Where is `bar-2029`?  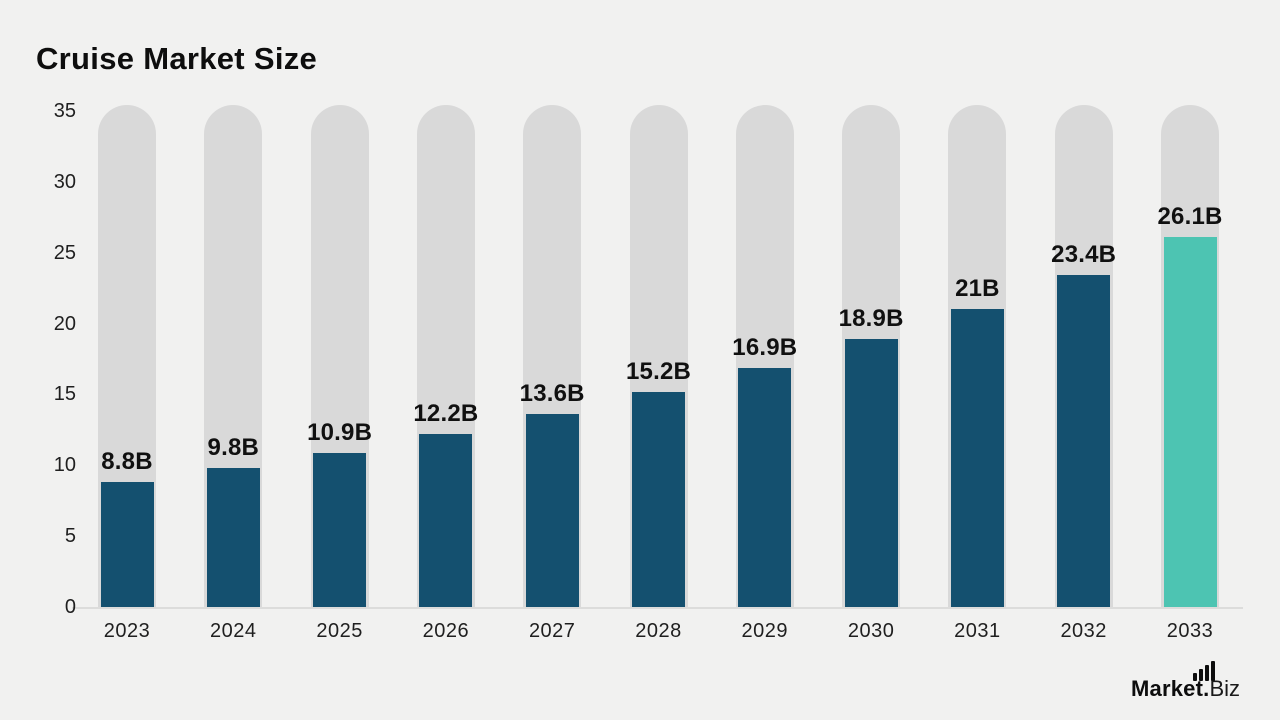
bar-2029 is located at coordinates (765, 487).